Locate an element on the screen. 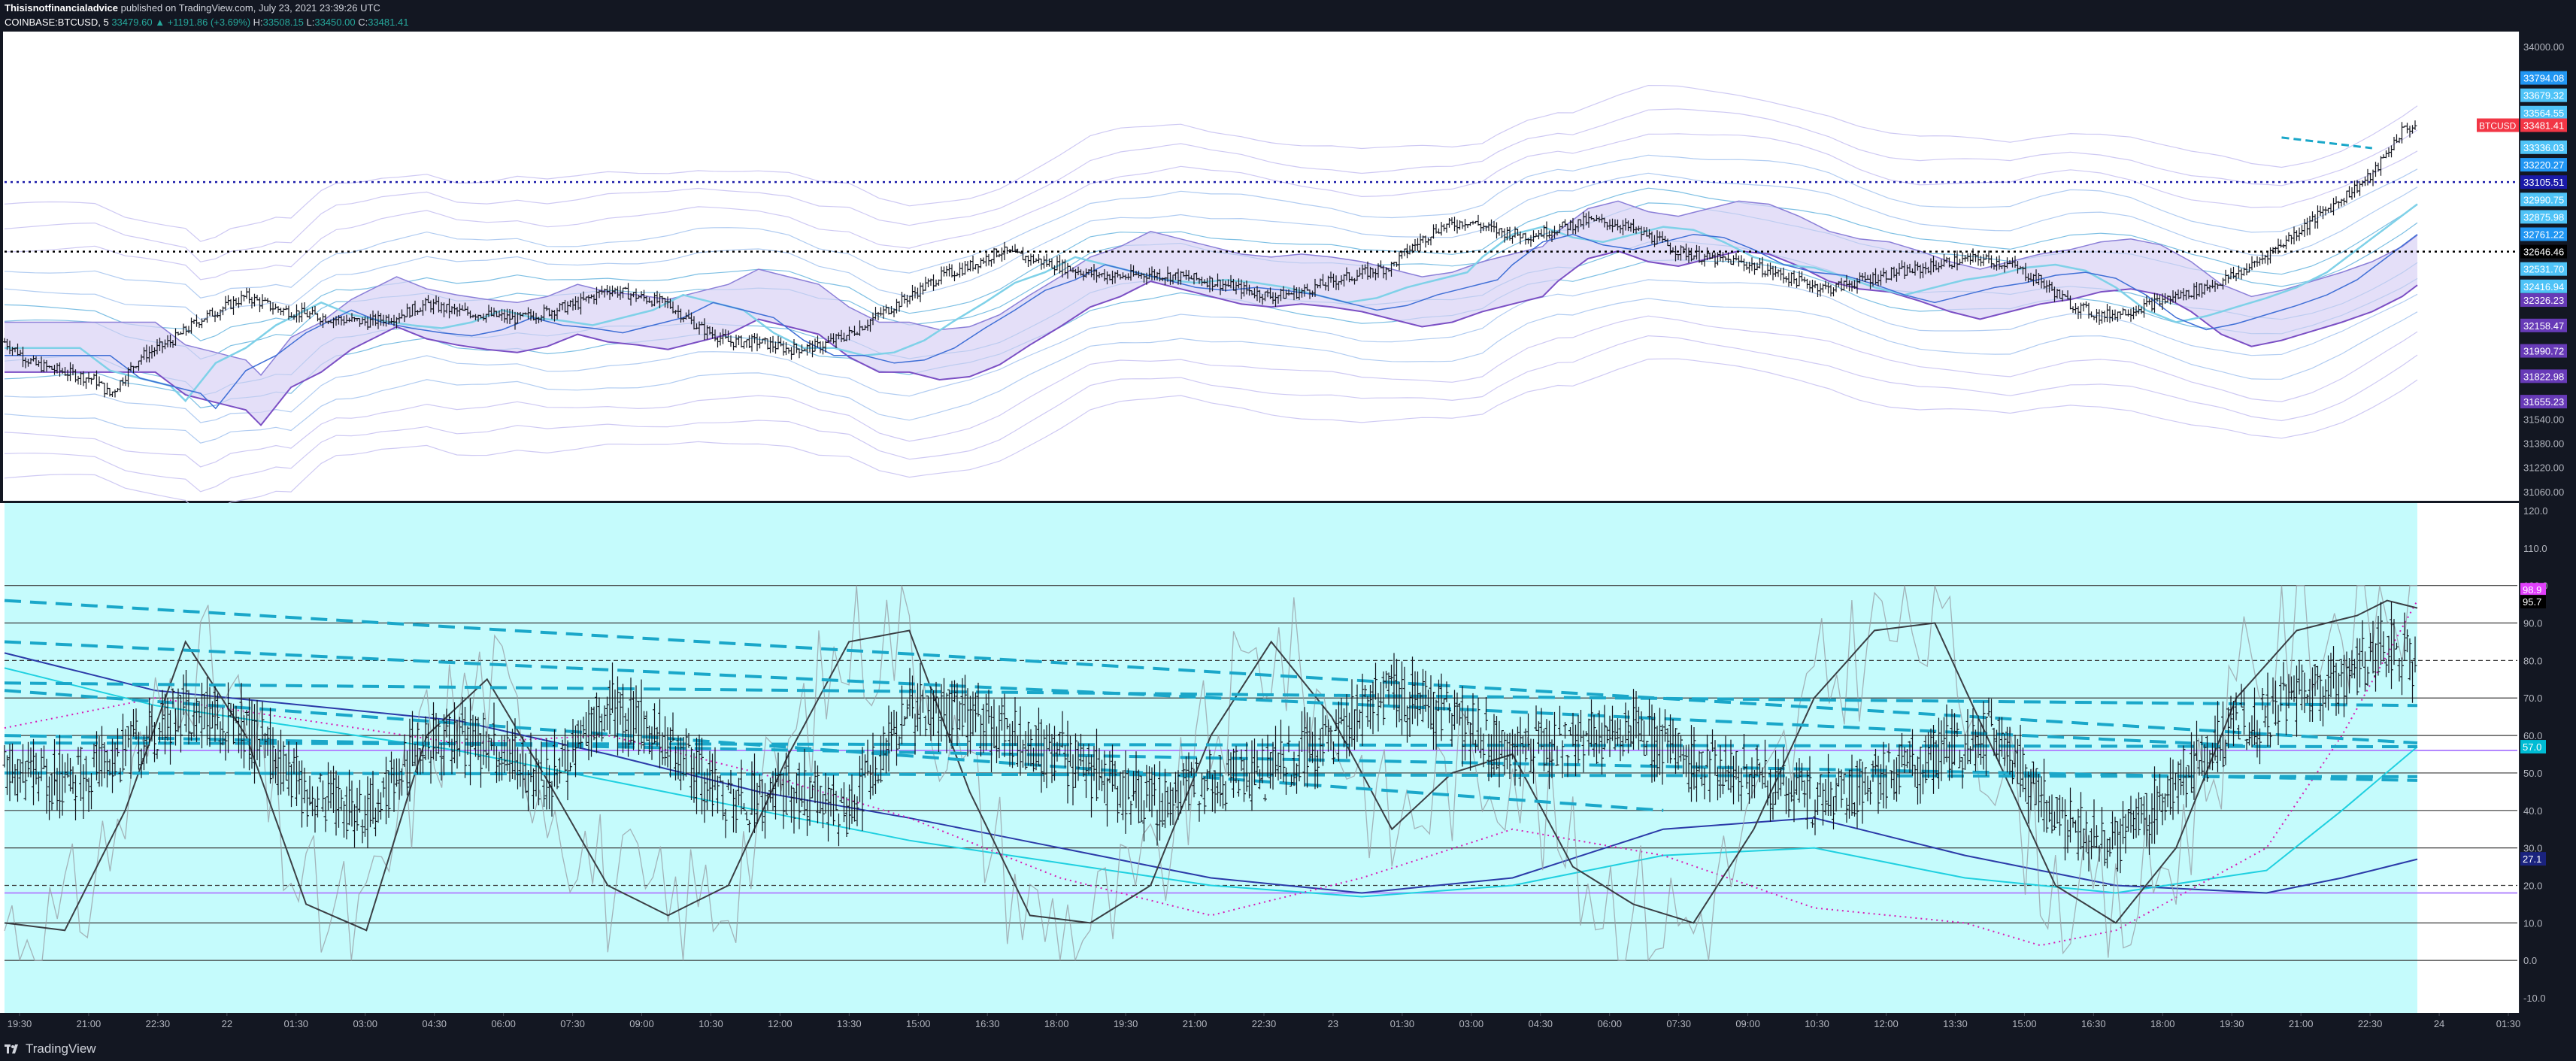  high-label: H: is located at coordinates (258, 22).